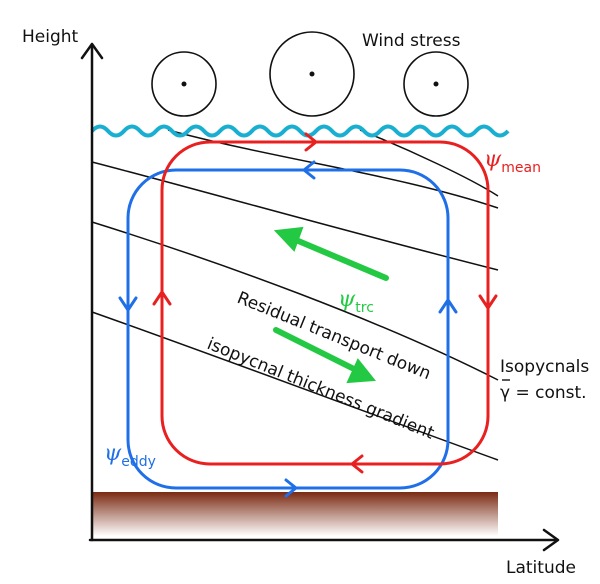 The height and width of the screenshot is (584, 600). Describe the element at coordinates (311, 142) in the screenshot. I see `mean-arrow-top` at that location.